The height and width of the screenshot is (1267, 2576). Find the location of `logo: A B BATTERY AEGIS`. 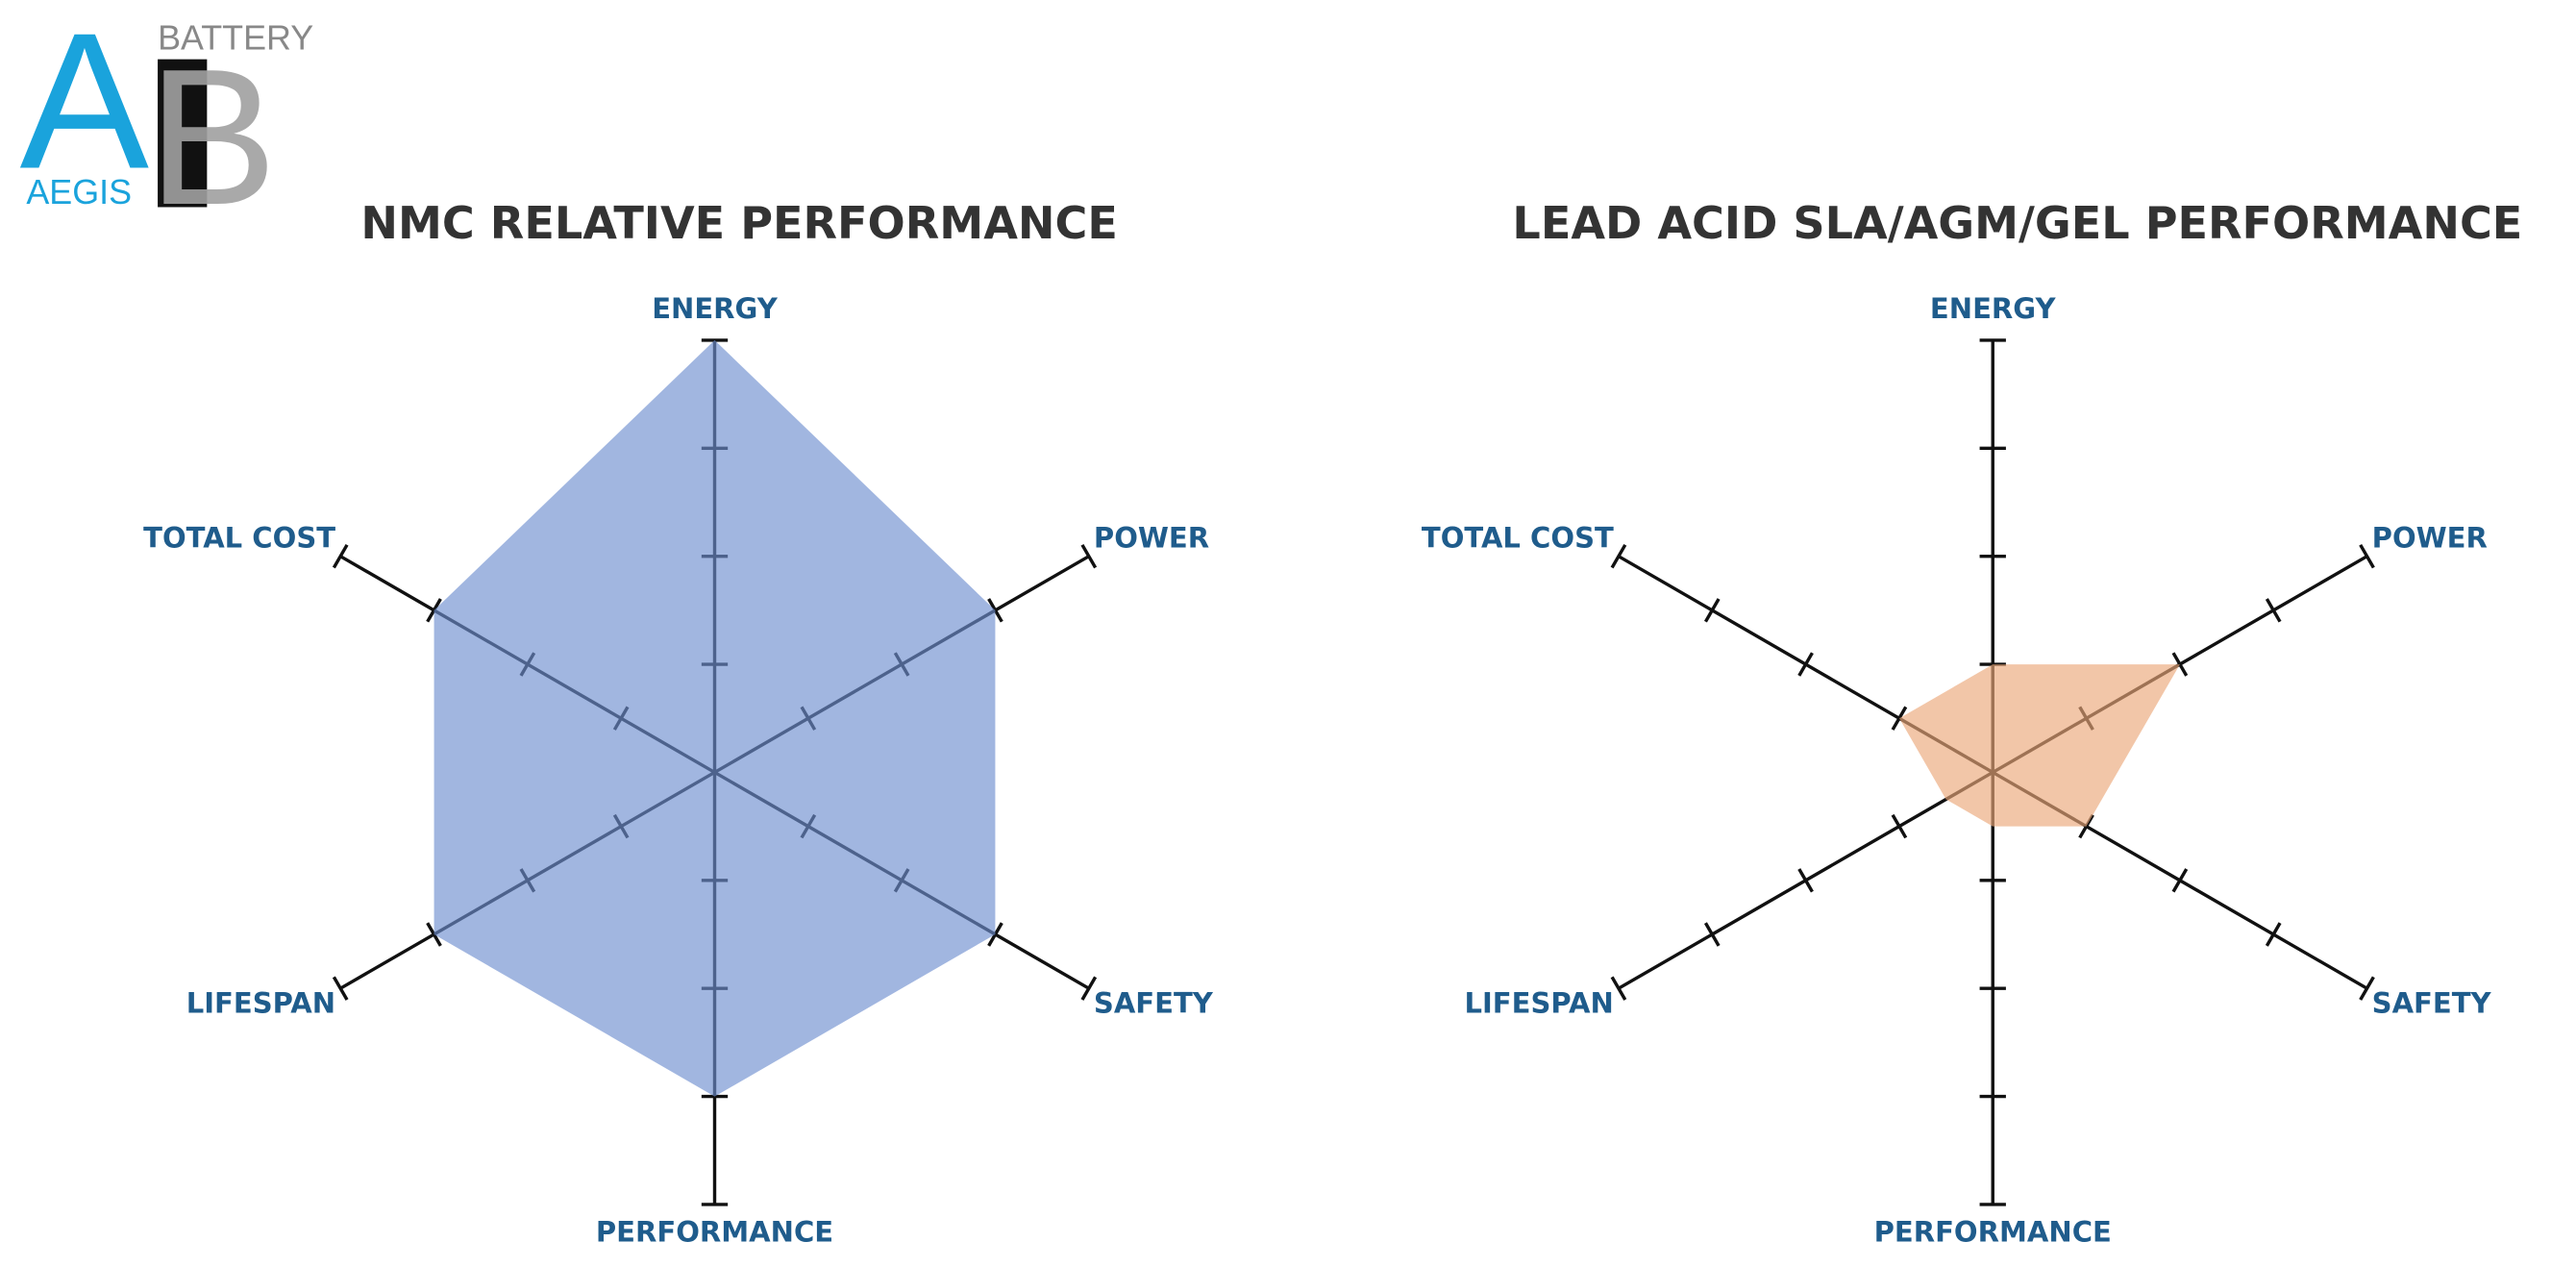

logo: A B BATTERY AEGIS is located at coordinates (167, 123).